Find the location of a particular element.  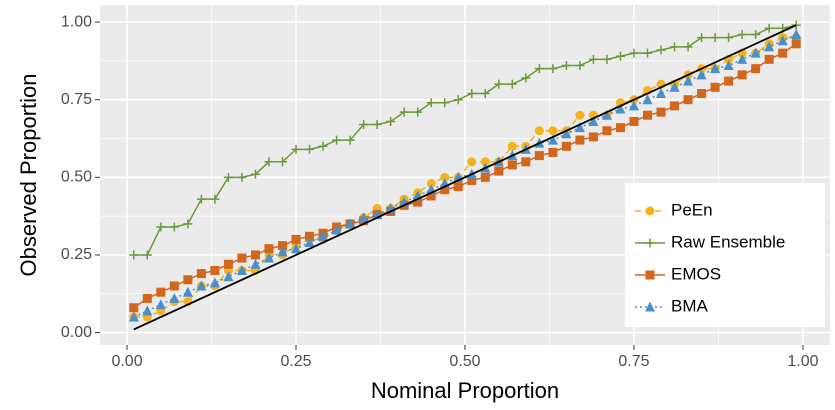

x-tick-label: 0.75 is located at coordinates (633, 361).